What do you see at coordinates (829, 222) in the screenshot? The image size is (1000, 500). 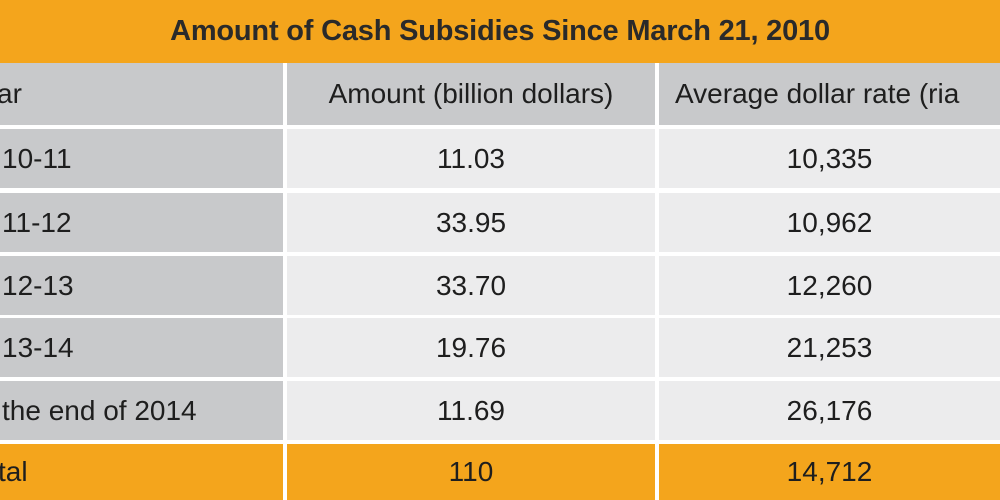 I see `table-row-rate: 10,962` at bounding box center [829, 222].